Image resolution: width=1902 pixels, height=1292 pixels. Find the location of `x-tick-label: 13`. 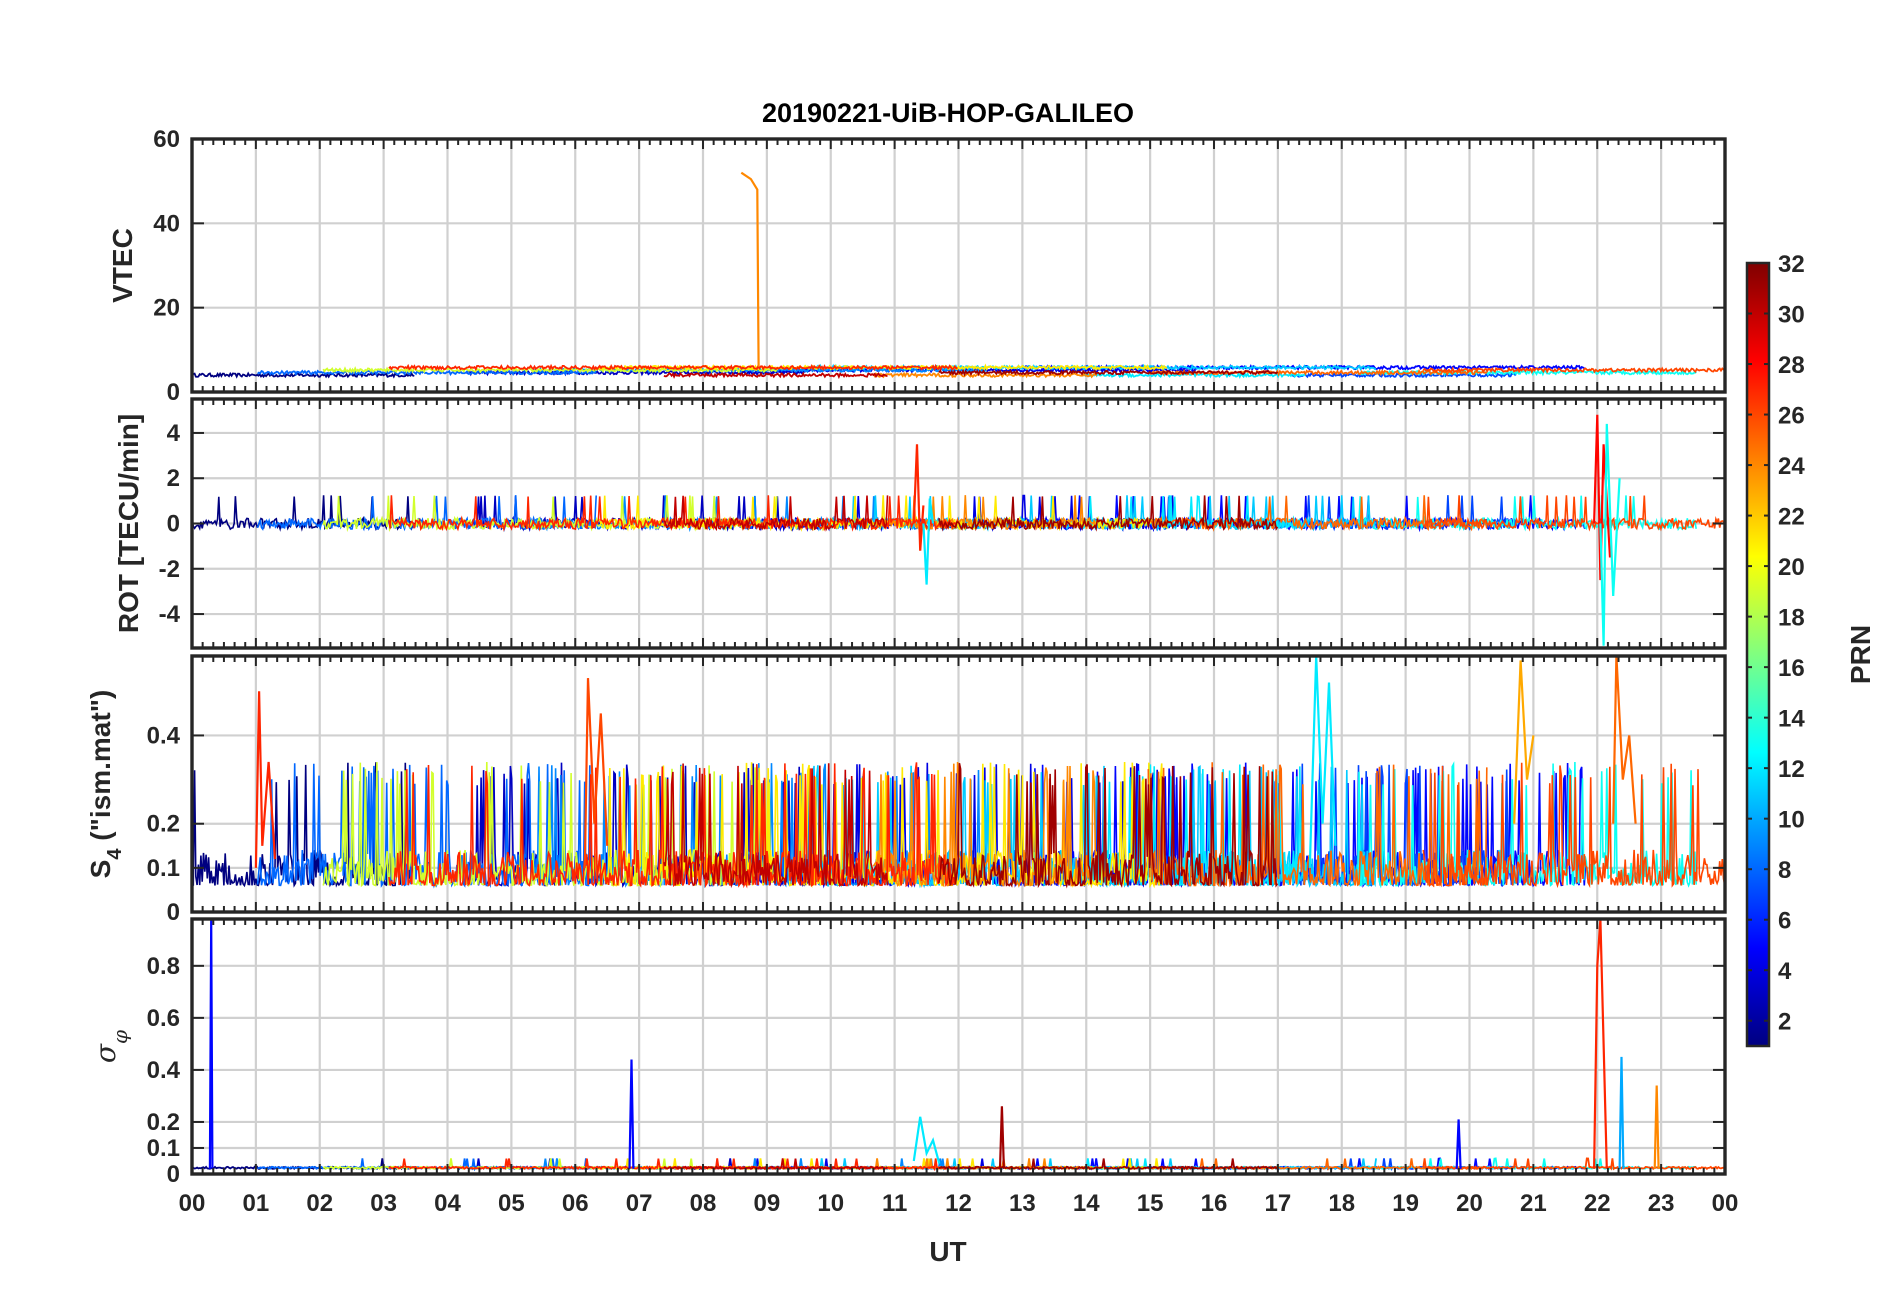

x-tick-label: 13 is located at coordinates (1022, 1203).